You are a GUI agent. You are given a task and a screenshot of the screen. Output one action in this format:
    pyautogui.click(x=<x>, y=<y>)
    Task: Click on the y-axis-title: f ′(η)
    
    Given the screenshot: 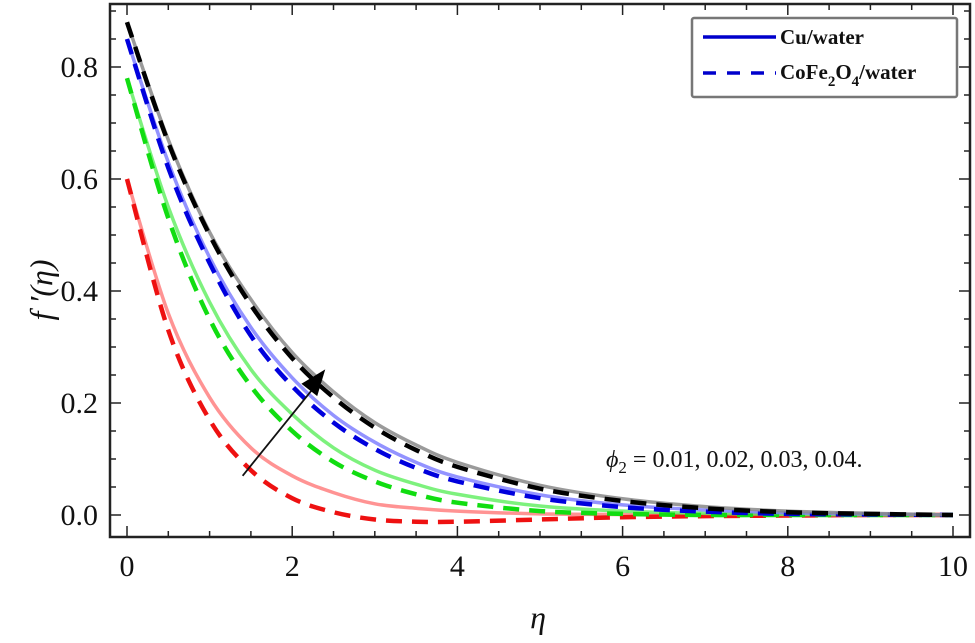 What is the action you would take?
    pyautogui.click(x=41, y=289)
    